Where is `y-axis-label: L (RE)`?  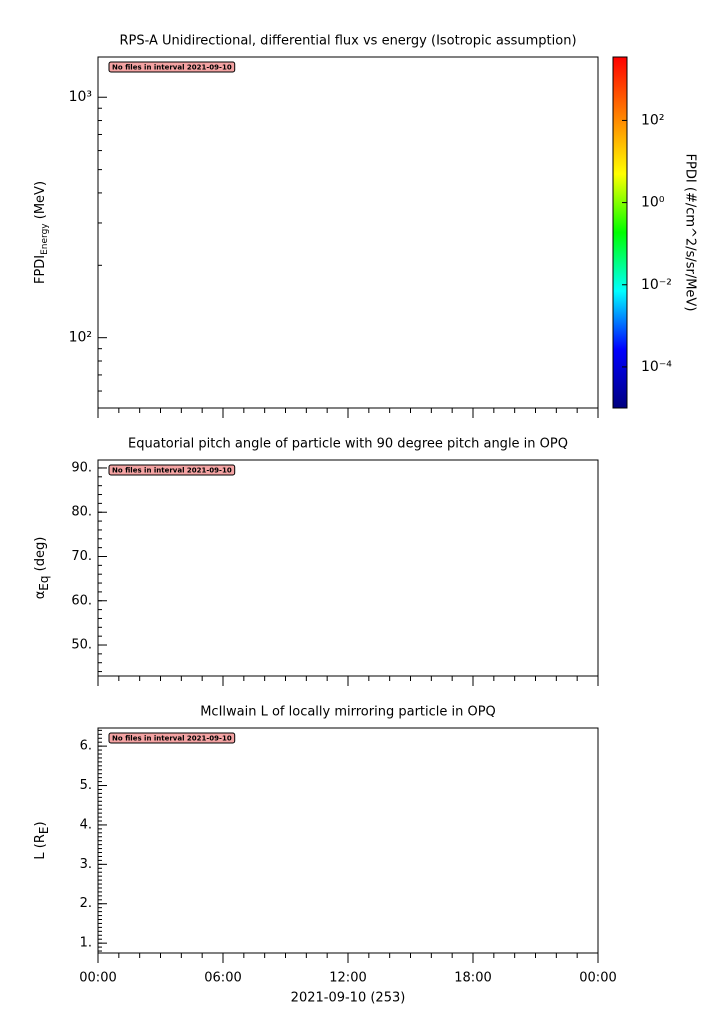
y-axis-label: L (RE) is located at coordinates (42, 840).